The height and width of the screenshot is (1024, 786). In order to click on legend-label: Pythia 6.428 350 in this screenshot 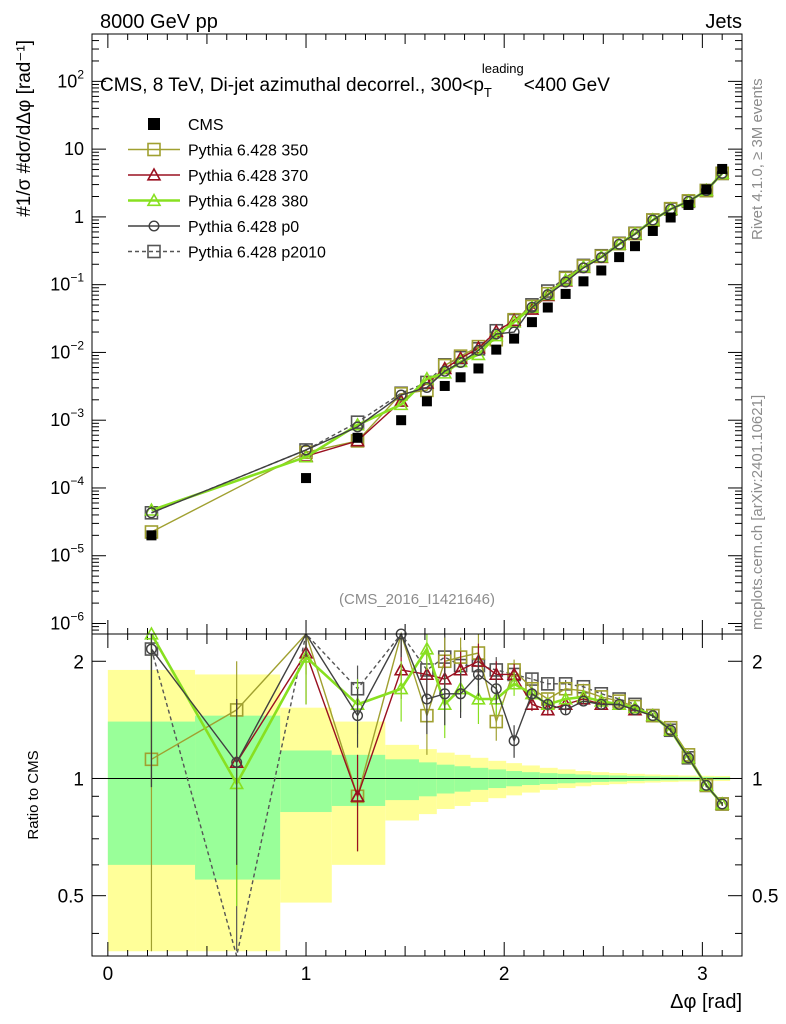, I will do `click(248, 151)`.